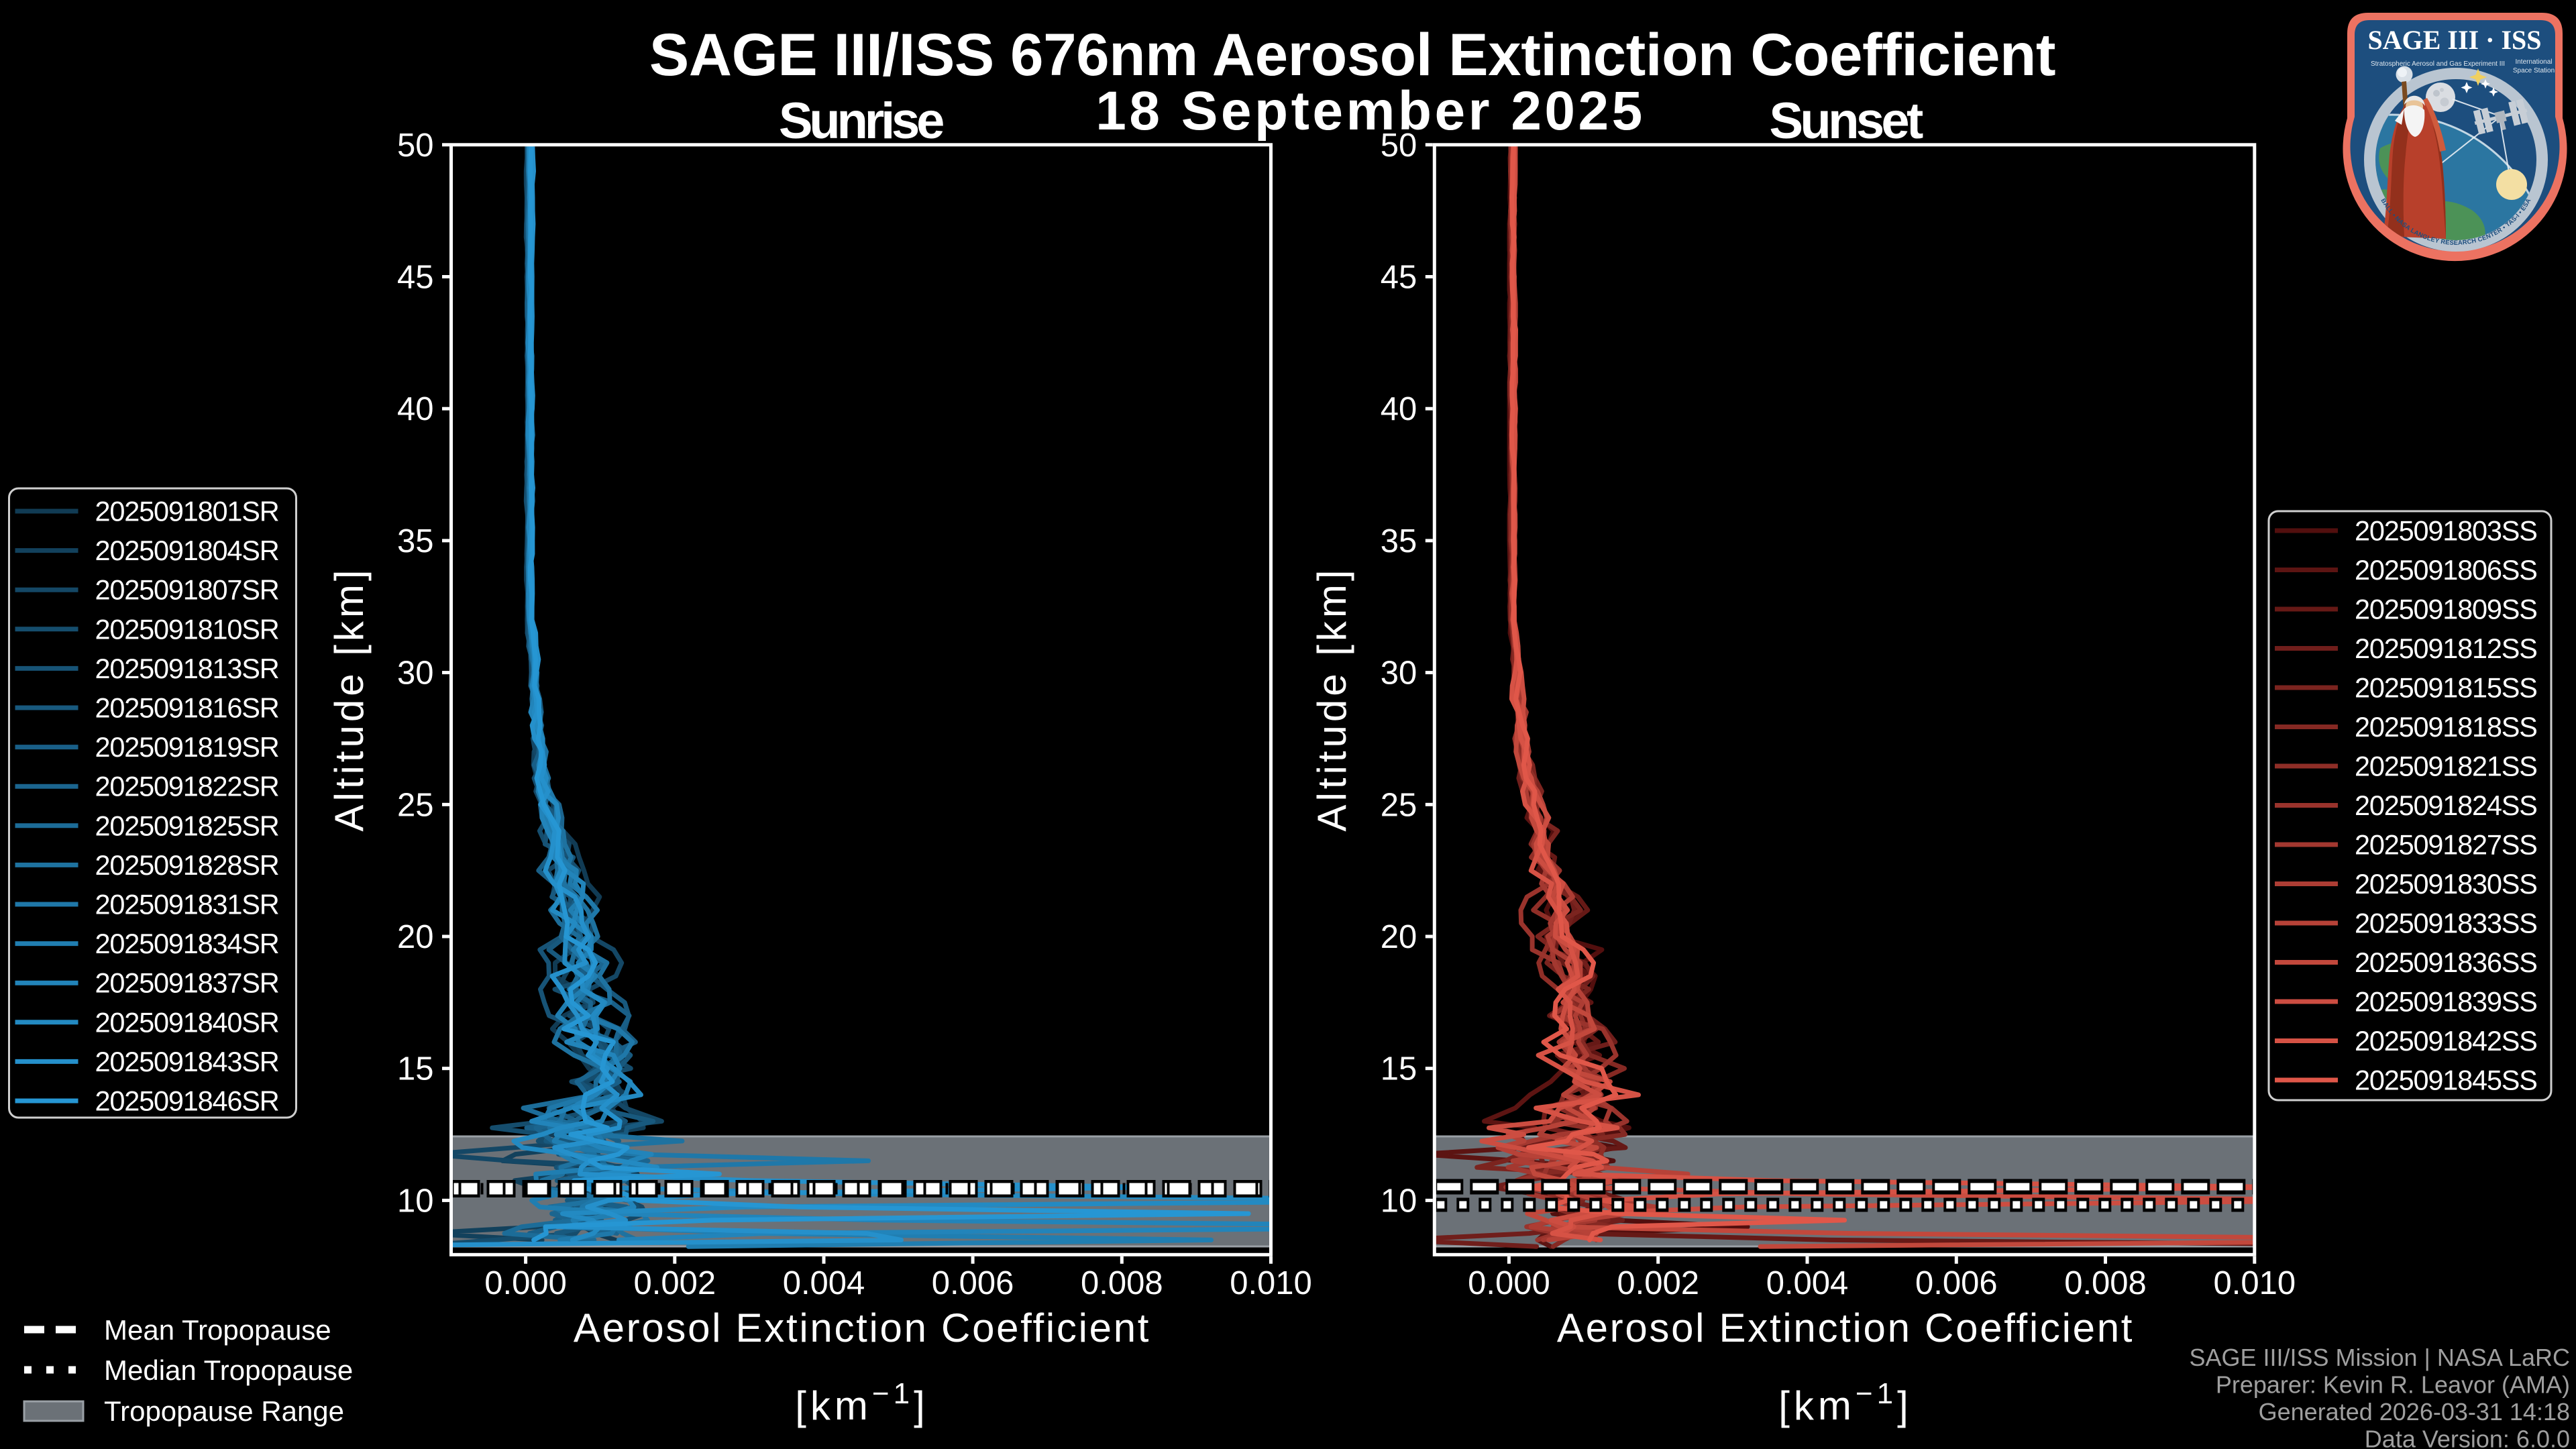 Image resolution: width=2576 pixels, height=1449 pixels. What do you see at coordinates (2393, 1385) in the screenshot?
I see `svg-text:Preparer: Kevin R. Leavor (AMA: Preparer: Kevin R. Leavor (AMA)` at bounding box center [2393, 1385].